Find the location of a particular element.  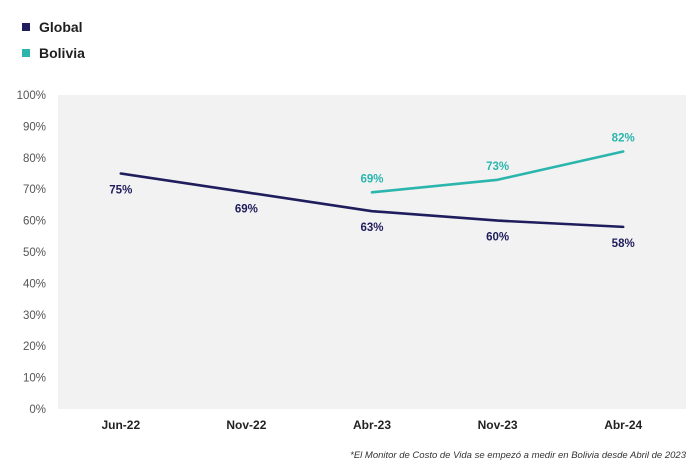

legend-item-bolivia: Bolivia is located at coordinates (53, 53).